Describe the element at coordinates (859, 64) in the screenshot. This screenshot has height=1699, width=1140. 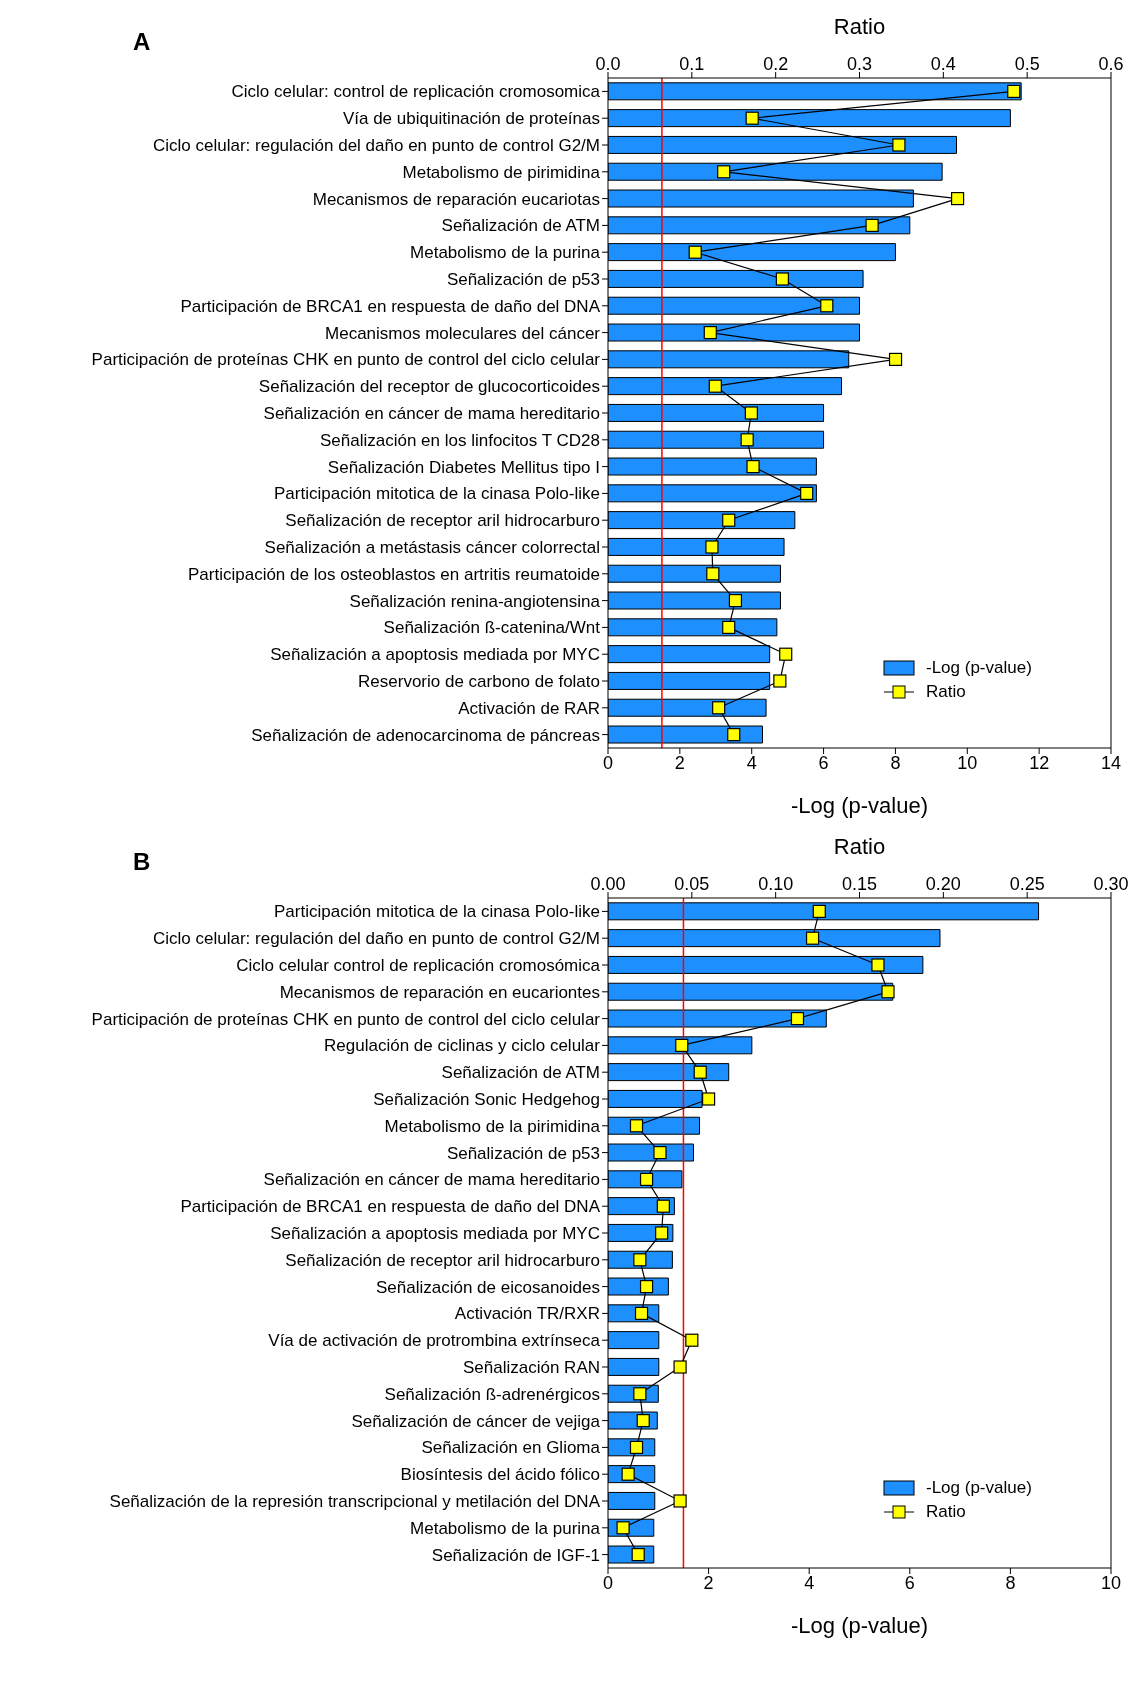
I see `x2-tick-label: 0.3` at that location.